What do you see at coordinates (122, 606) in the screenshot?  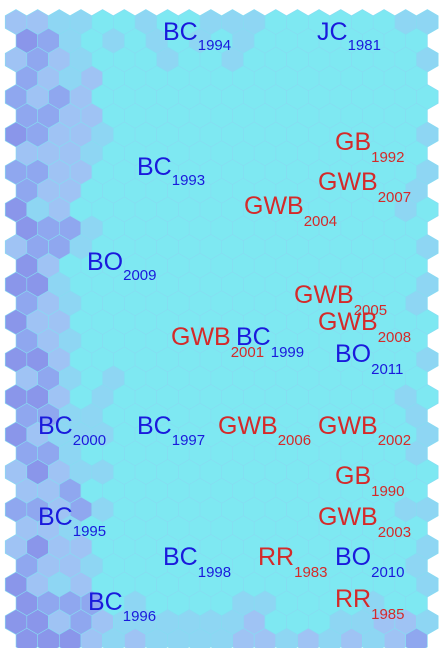 I see `label-bc: BC1996` at bounding box center [122, 606].